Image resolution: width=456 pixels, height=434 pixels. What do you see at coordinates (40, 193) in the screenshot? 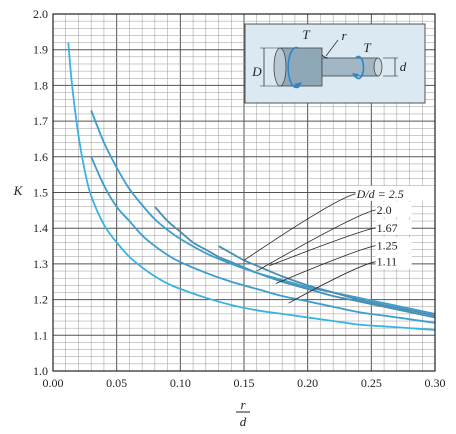
I see `y-tick-label: 1.5` at bounding box center [40, 193].